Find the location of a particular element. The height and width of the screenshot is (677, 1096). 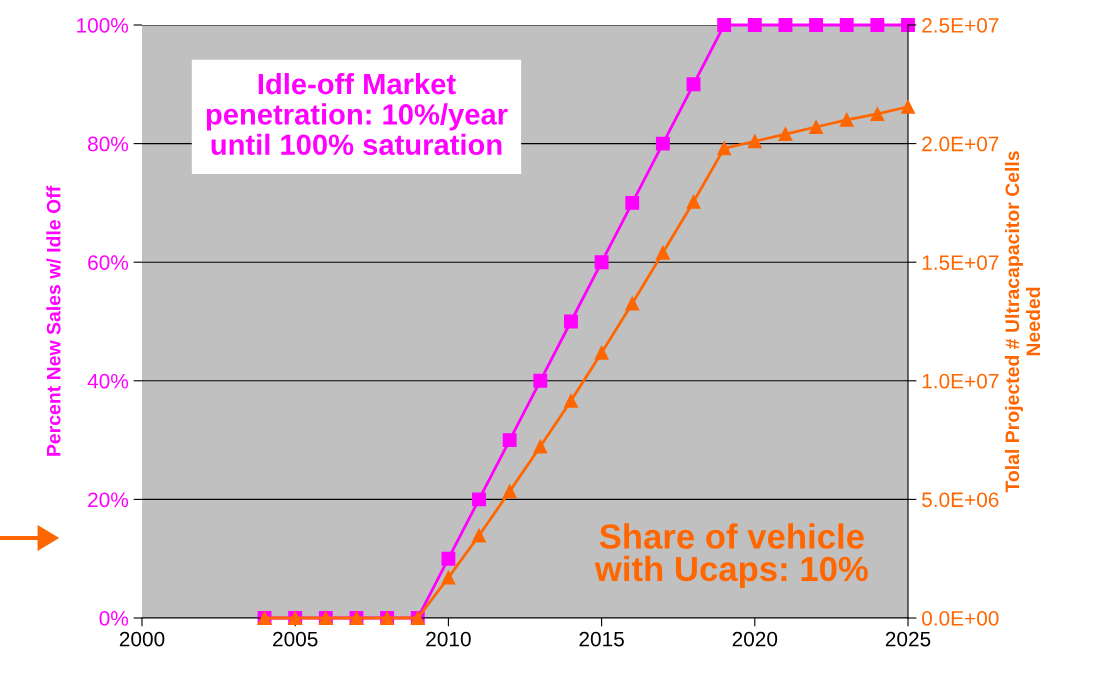

y2-tick-label: 5.0E+06 is located at coordinates (960, 500).